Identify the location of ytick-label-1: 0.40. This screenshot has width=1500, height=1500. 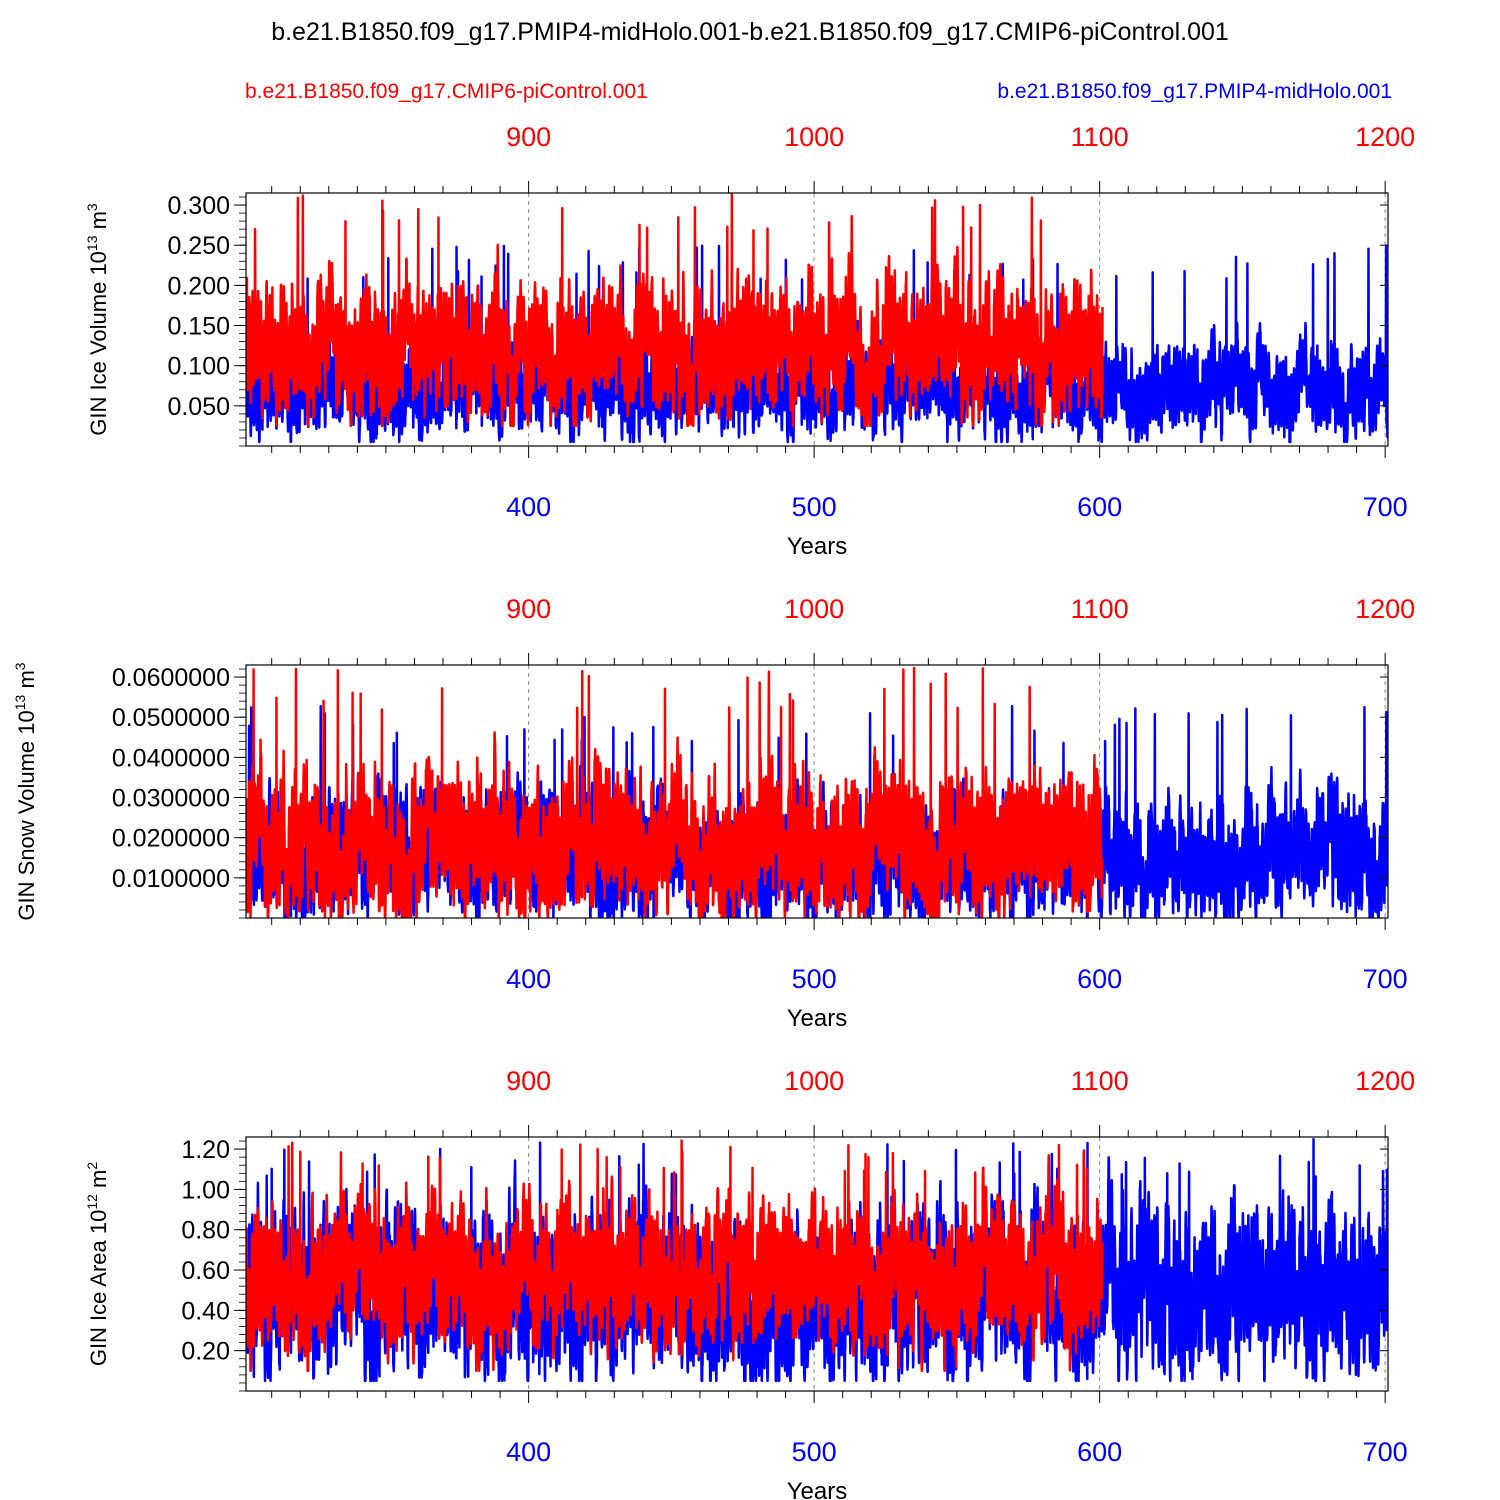
(205, 1311).